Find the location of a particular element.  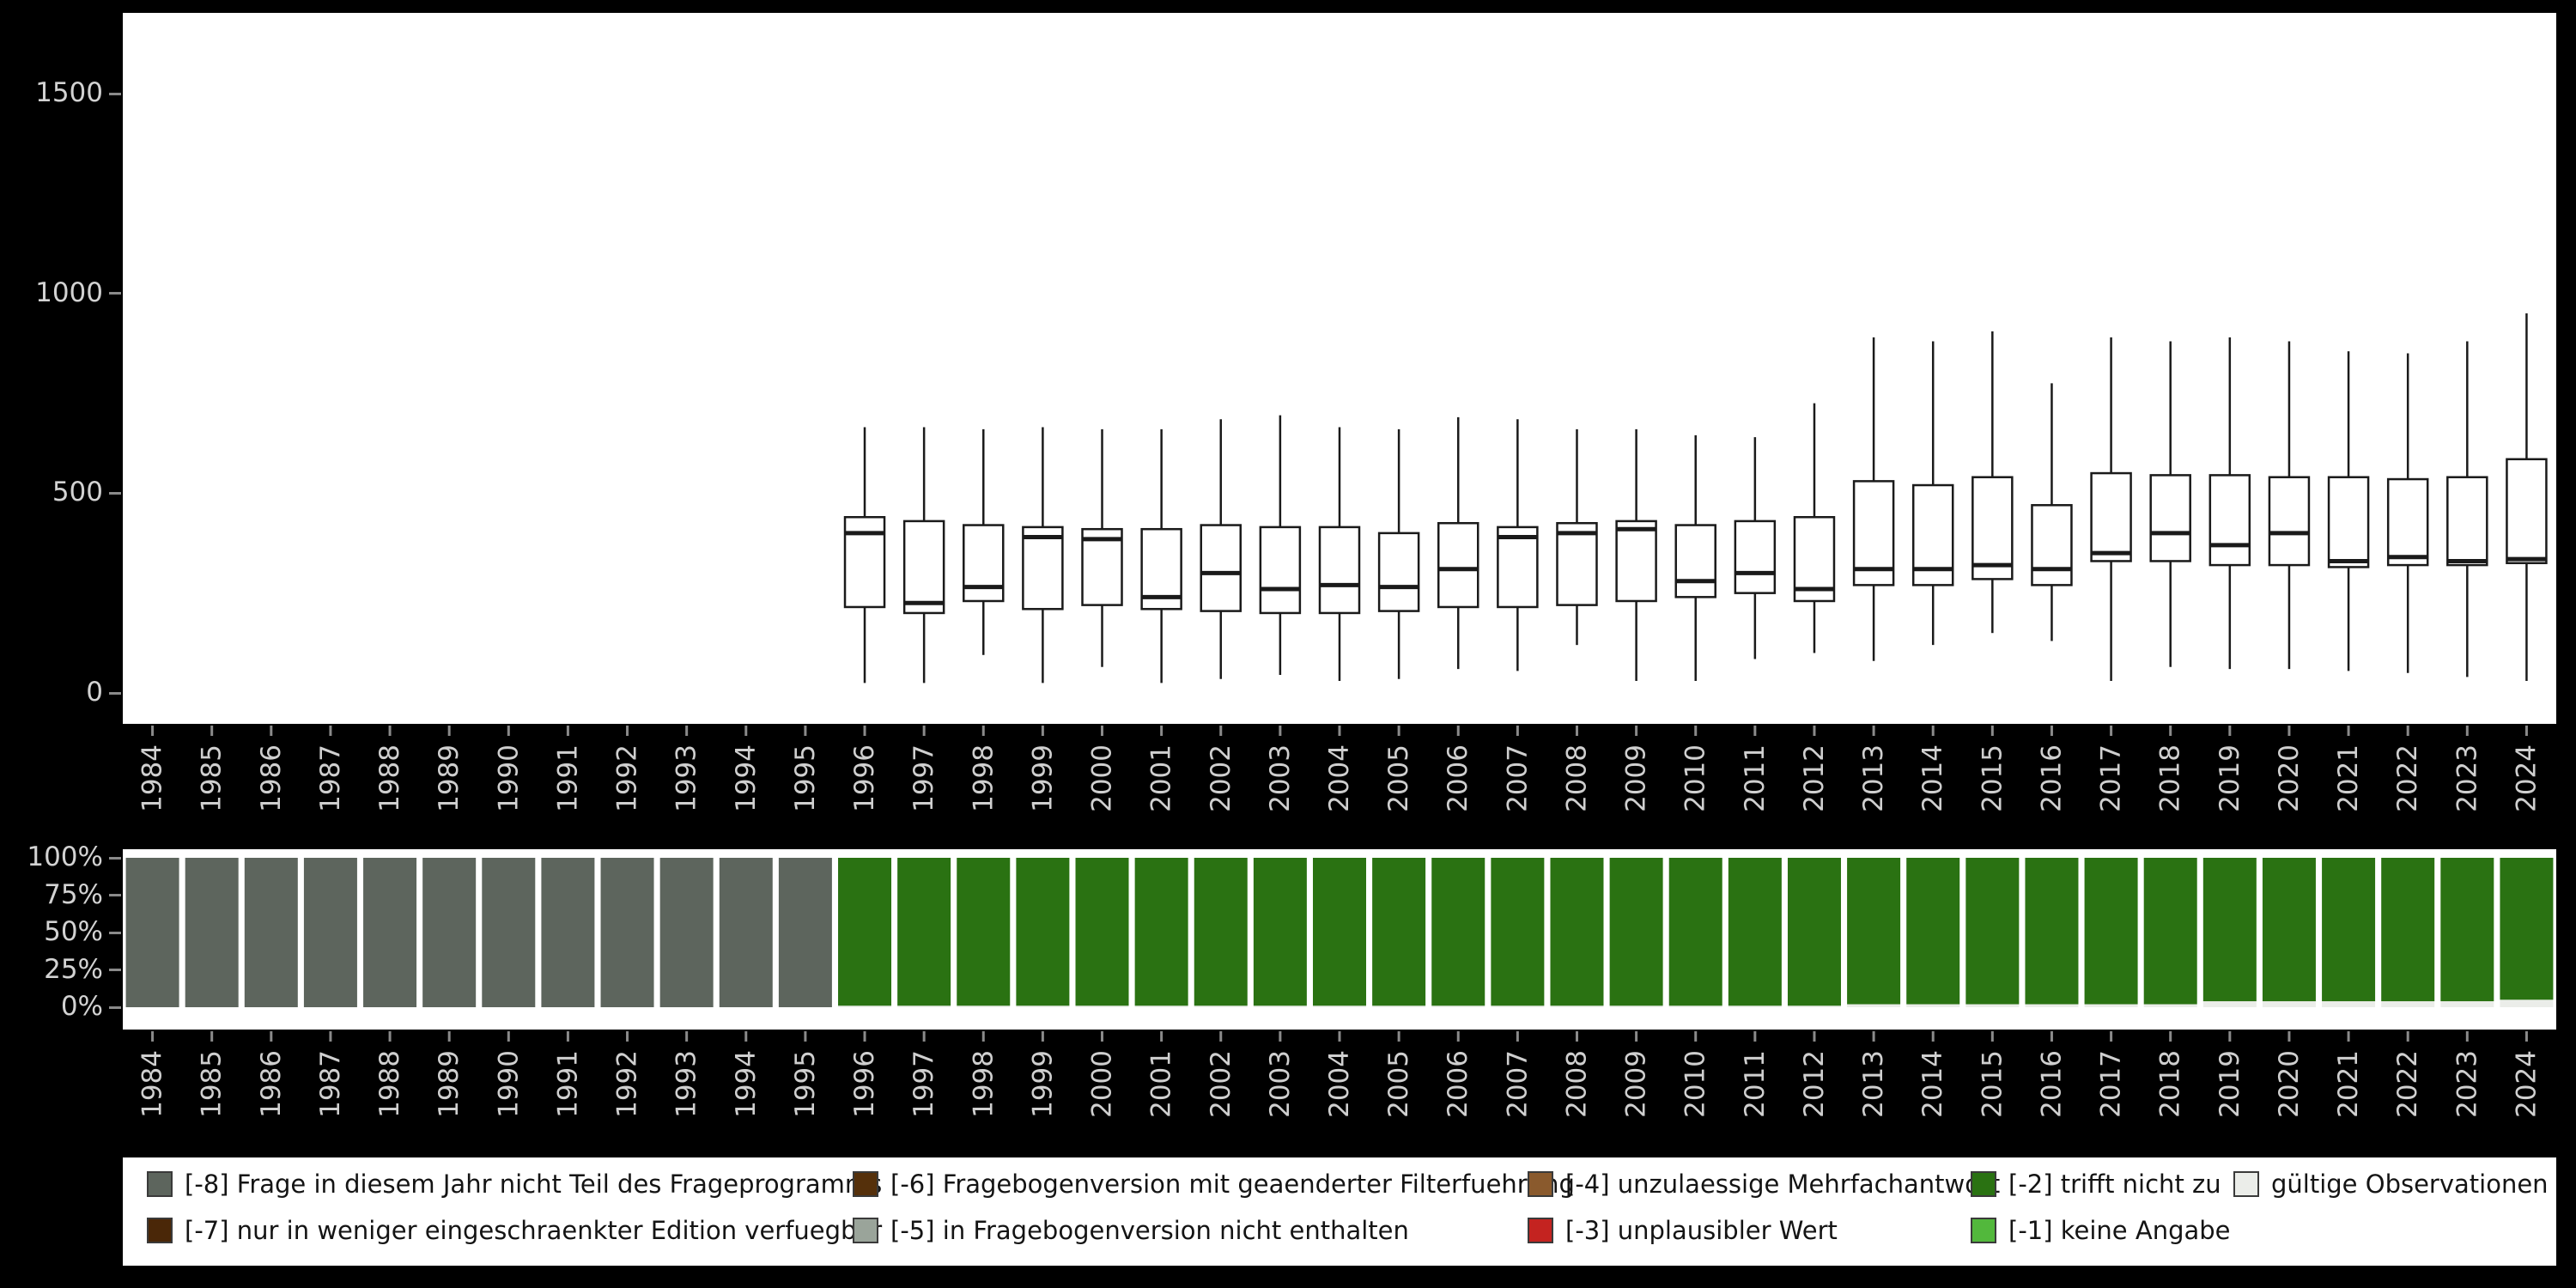

bar-2004 is located at coordinates (1339, 932).